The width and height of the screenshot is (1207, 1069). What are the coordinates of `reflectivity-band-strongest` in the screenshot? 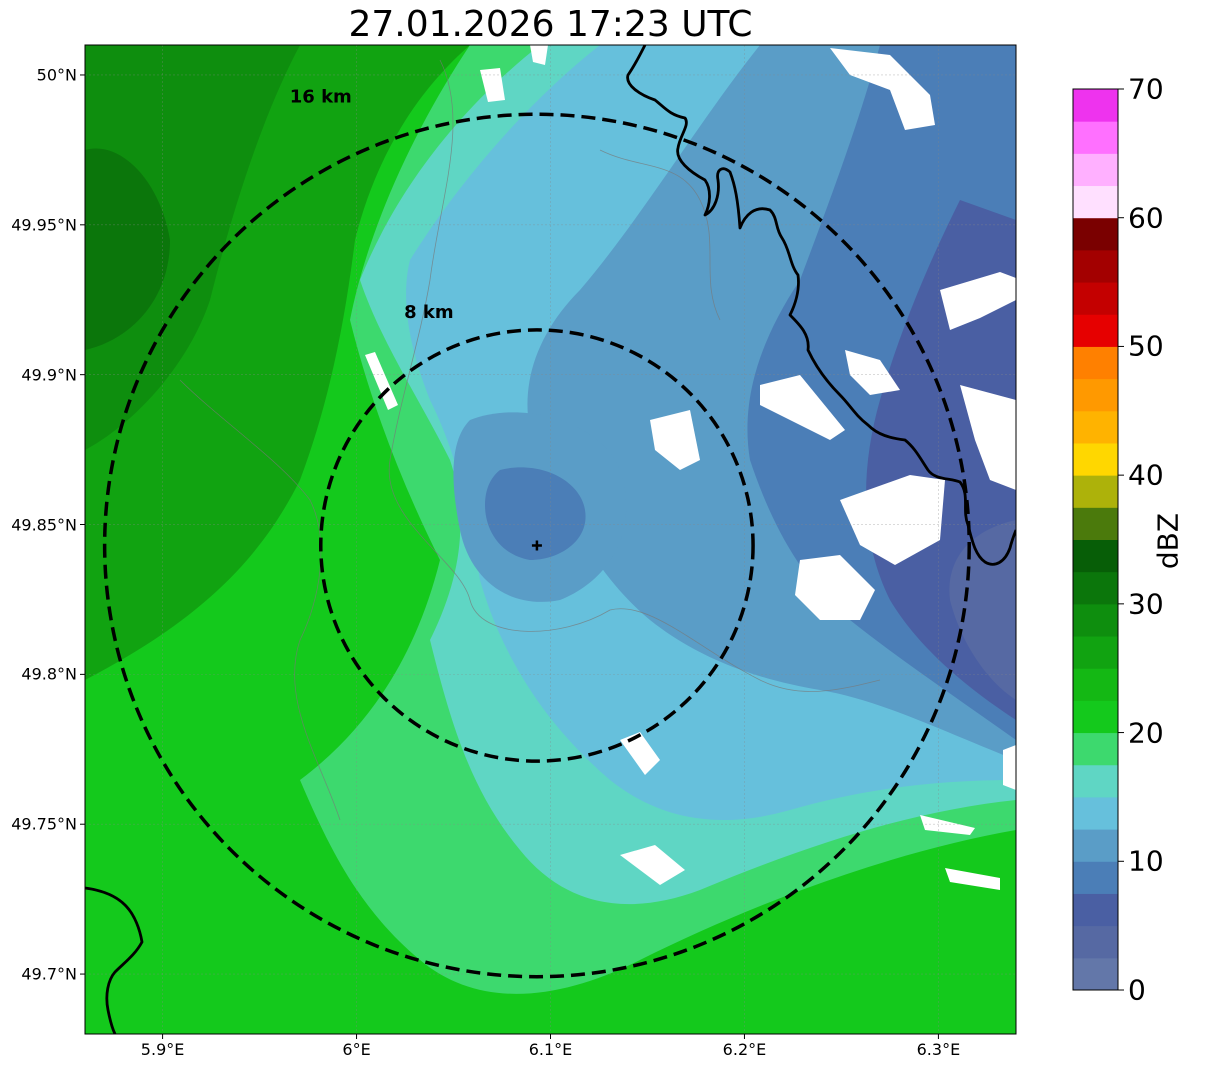 It's located at (127, 249).